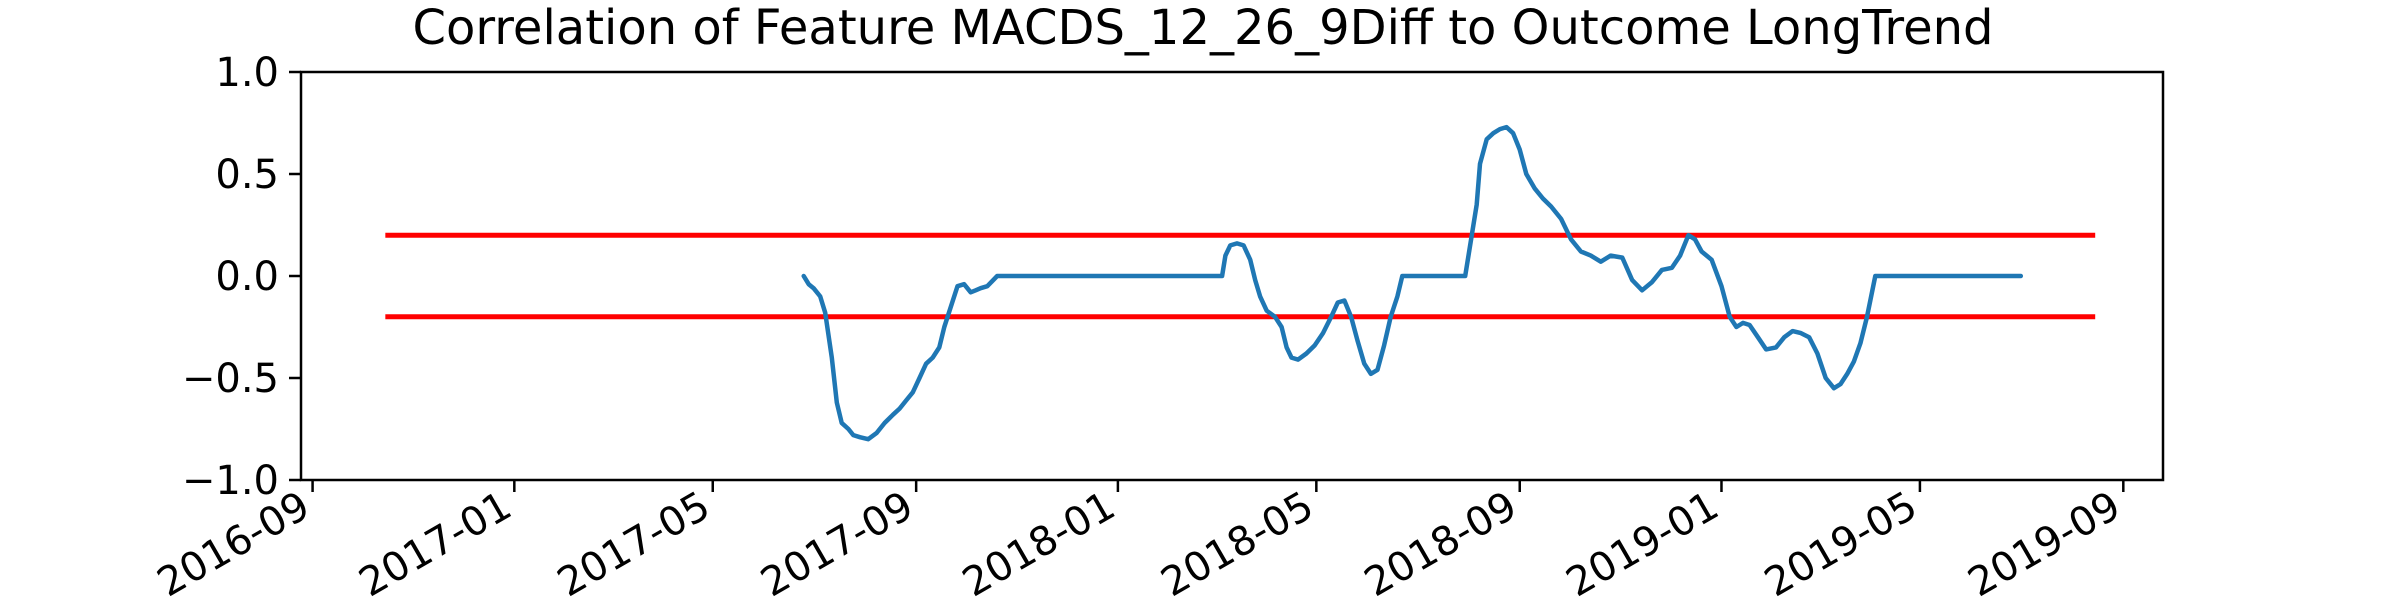 This screenshot has width=2400, height=600. What do you see at coordinates (1240, 276) in the screenshot?
I see `threshold-lines` at bounding box center [1240, 276].